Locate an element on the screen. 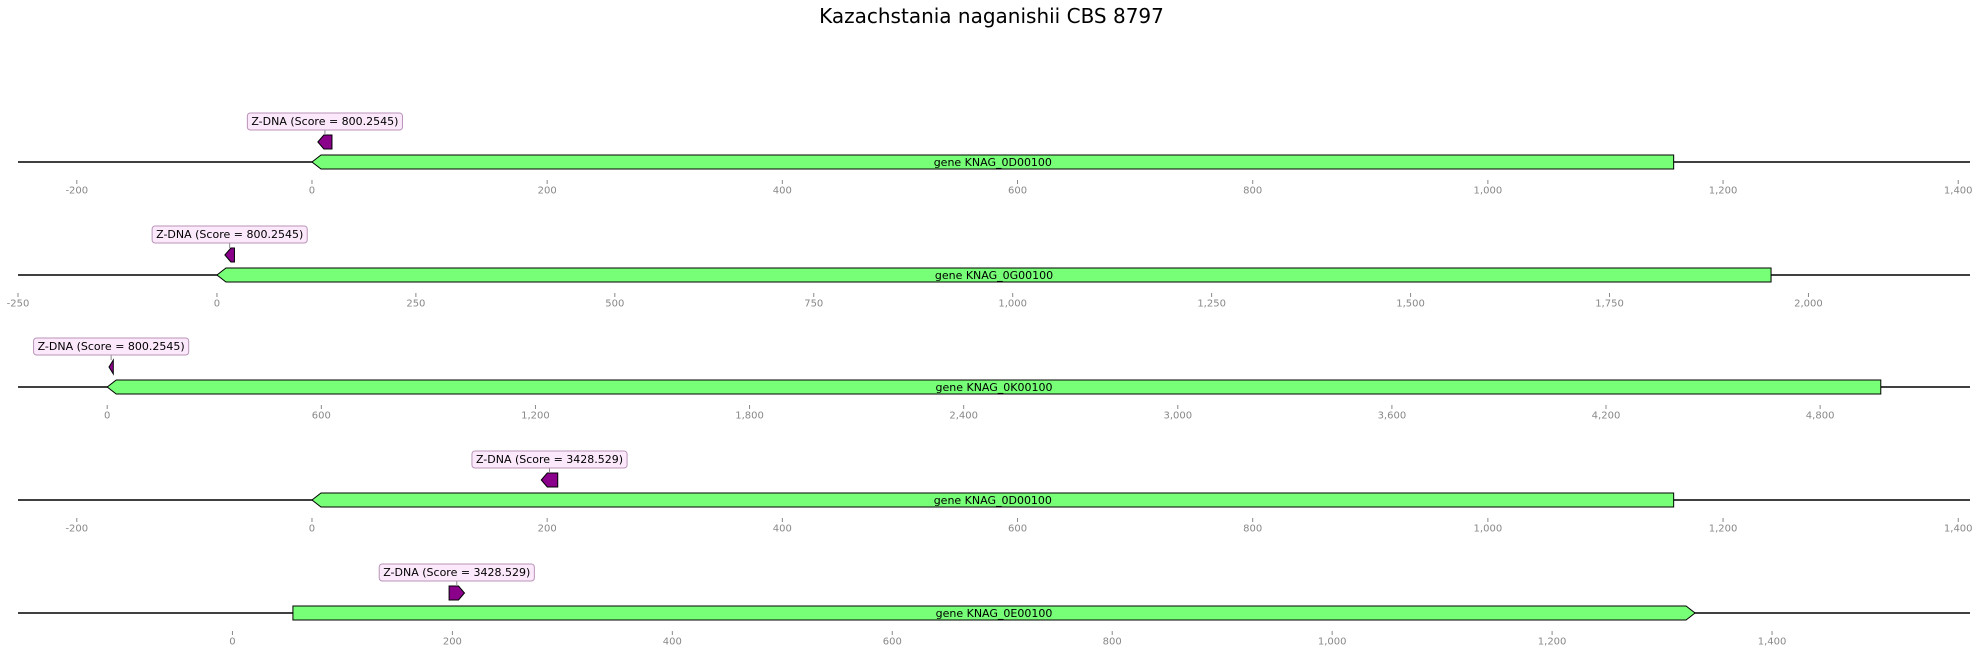  gene-label: gene KNAG_0E00100 is located at coordinates (994, 613).